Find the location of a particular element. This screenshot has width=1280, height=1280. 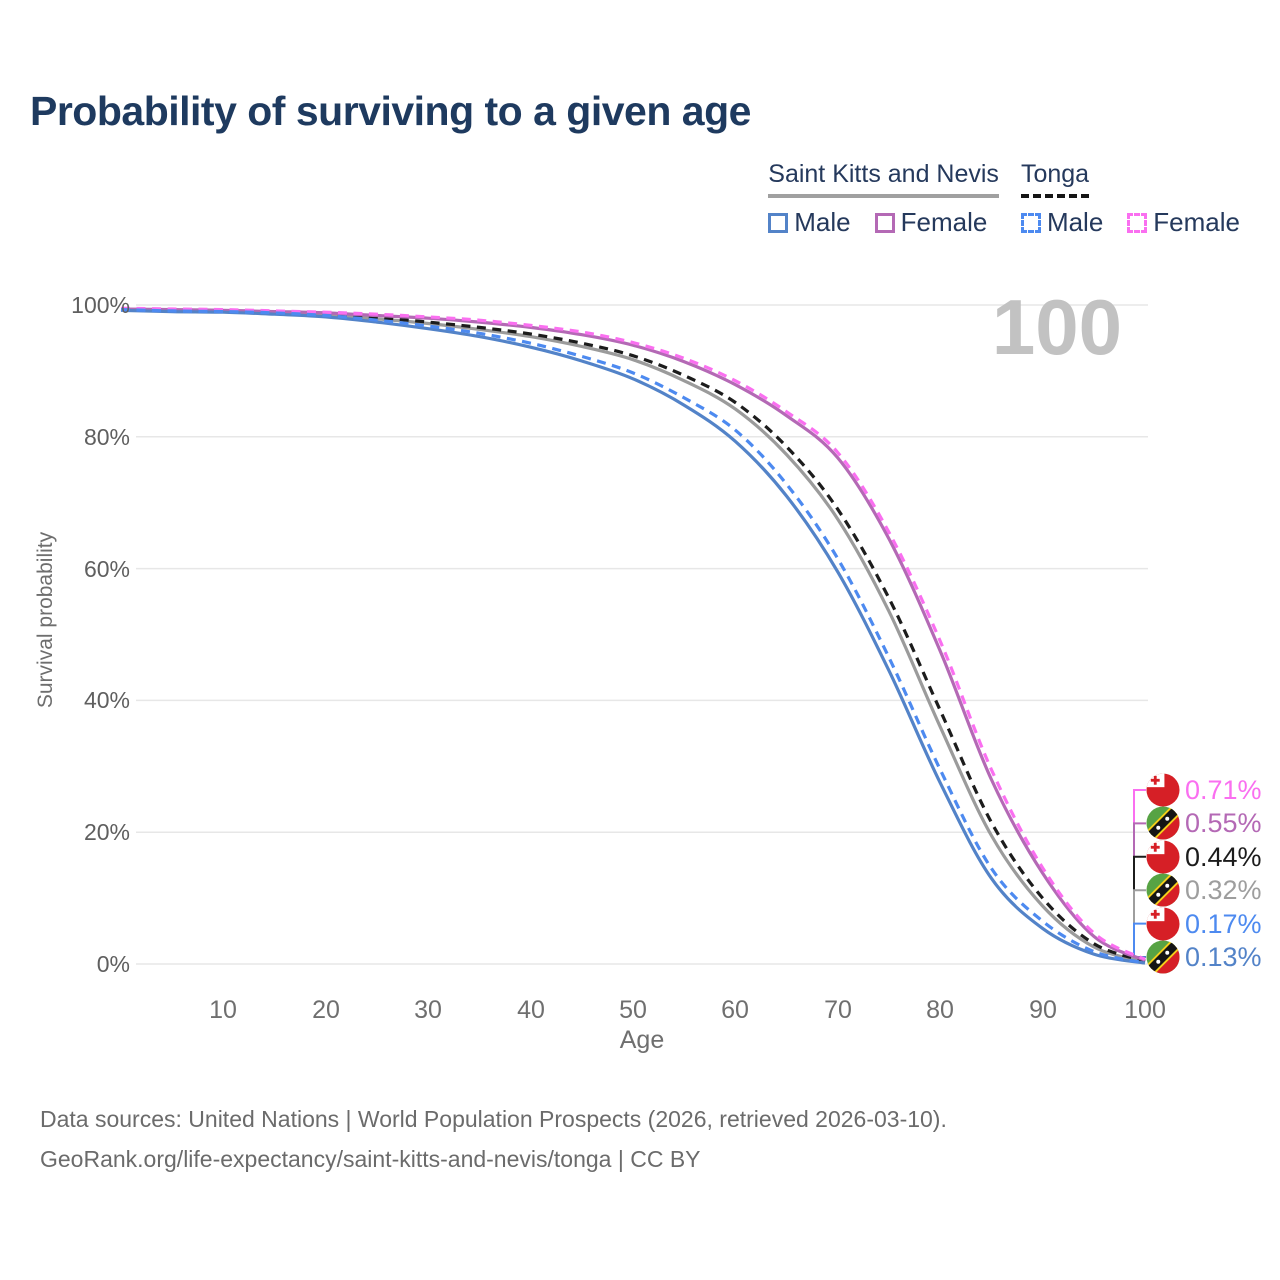

x-tick-label: 40 is located at coordinates (531, 1010).